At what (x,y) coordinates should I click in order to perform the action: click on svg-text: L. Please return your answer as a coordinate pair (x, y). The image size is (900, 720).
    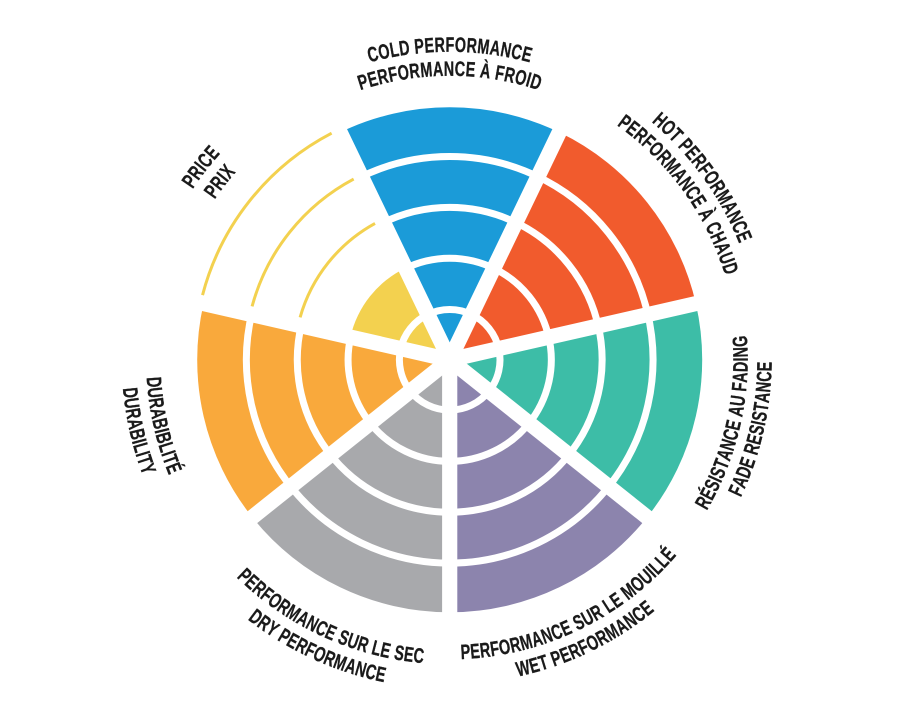
    Looking at the image, I should click on (394, 49).